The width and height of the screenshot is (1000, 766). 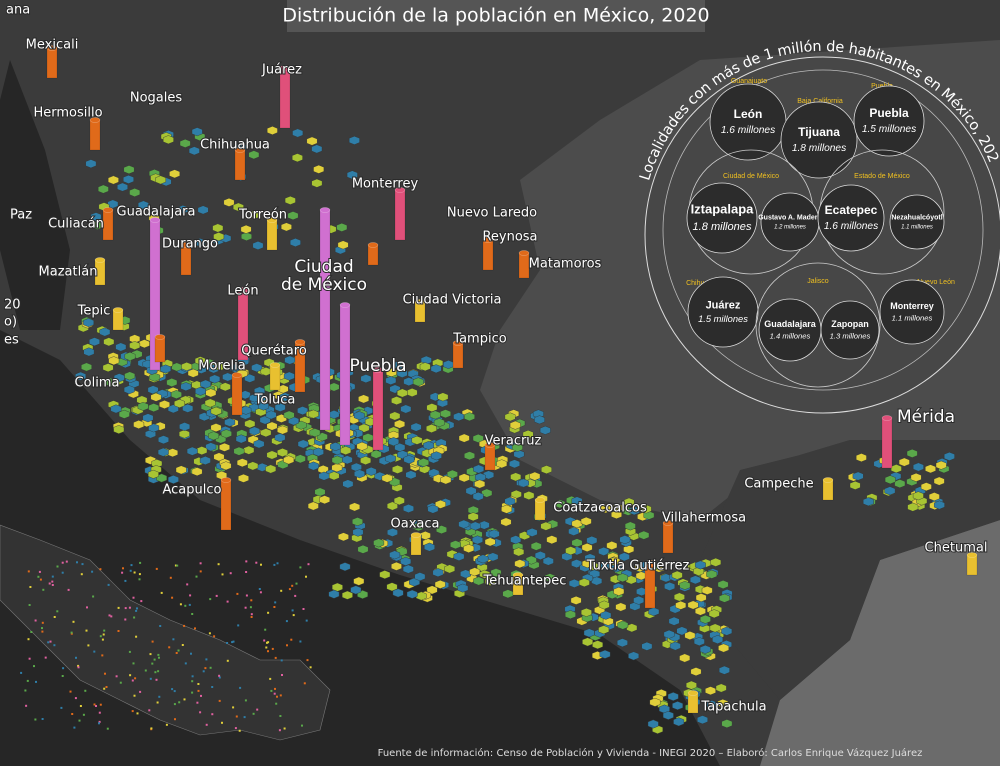 What do you see at coordinates (97, 383) in the screenshot?
I see `city-label: Colima` at bounding box center [97, 383].